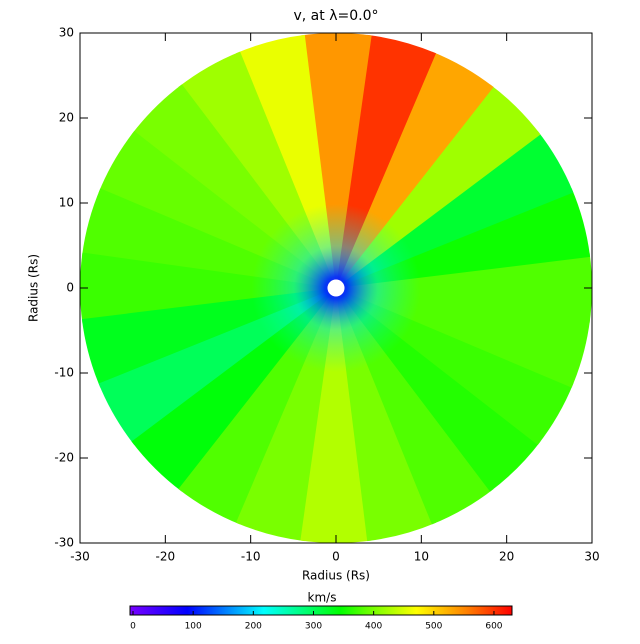 The width and height of the screenshot is (640, 644). What do you see at coordinates (133, 627) in the screenshot?
I see `colorbar-tick-label: 0` at bounding box center [133, 627].